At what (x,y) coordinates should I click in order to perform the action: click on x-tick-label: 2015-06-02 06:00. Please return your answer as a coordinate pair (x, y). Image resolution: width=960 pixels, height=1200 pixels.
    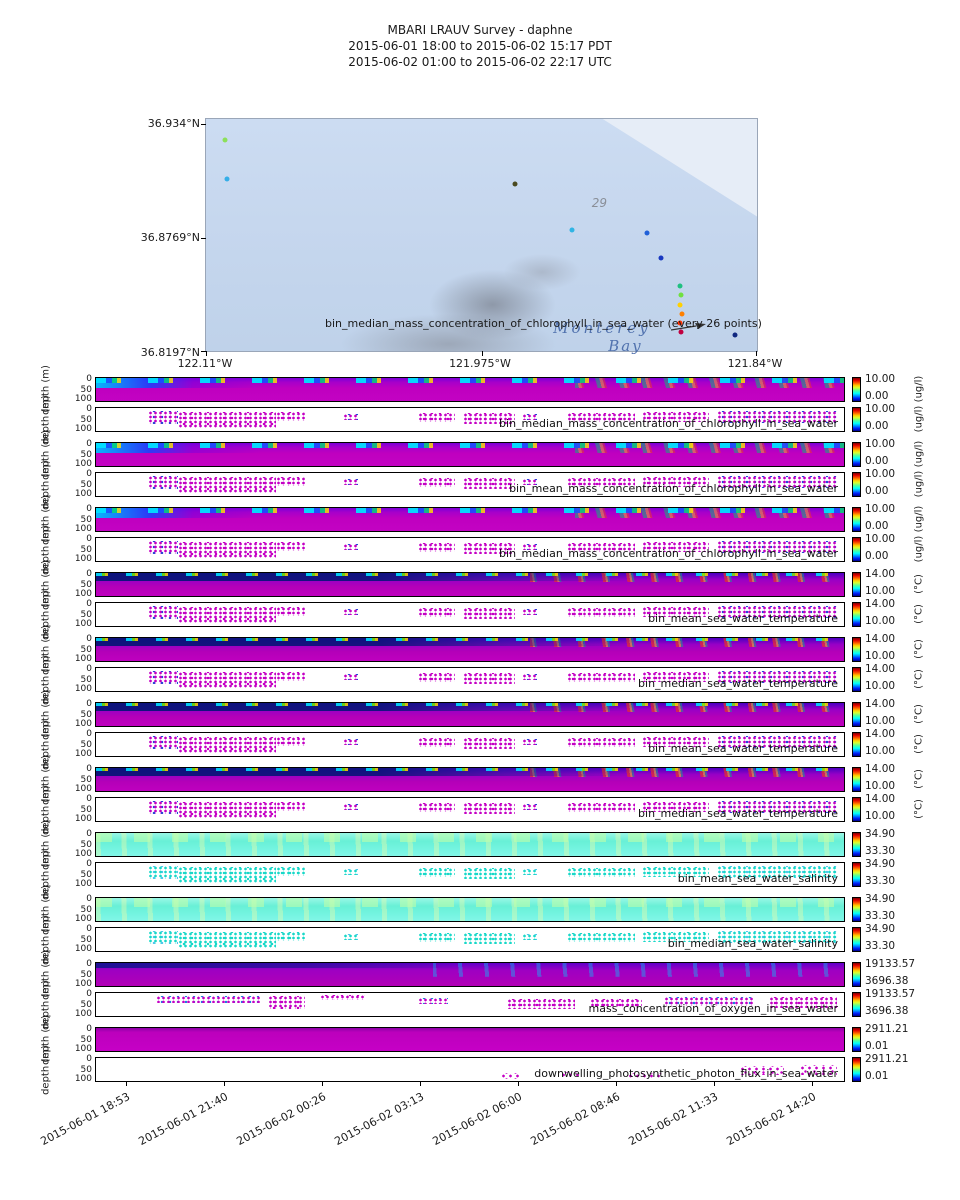
    Looking at the image, I should click on (477, 1119).